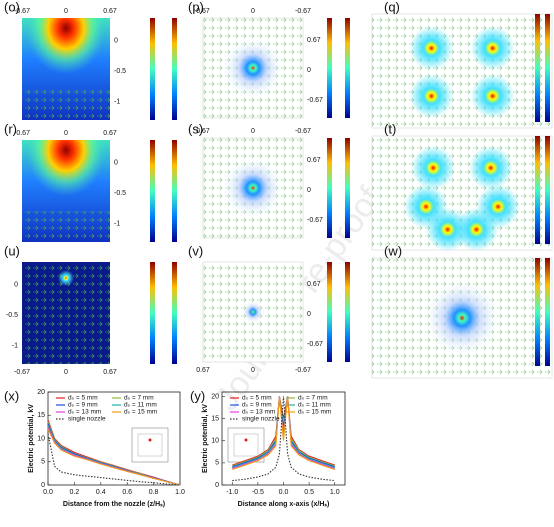  I want to click on panel-label: (r), so click(10, 128).